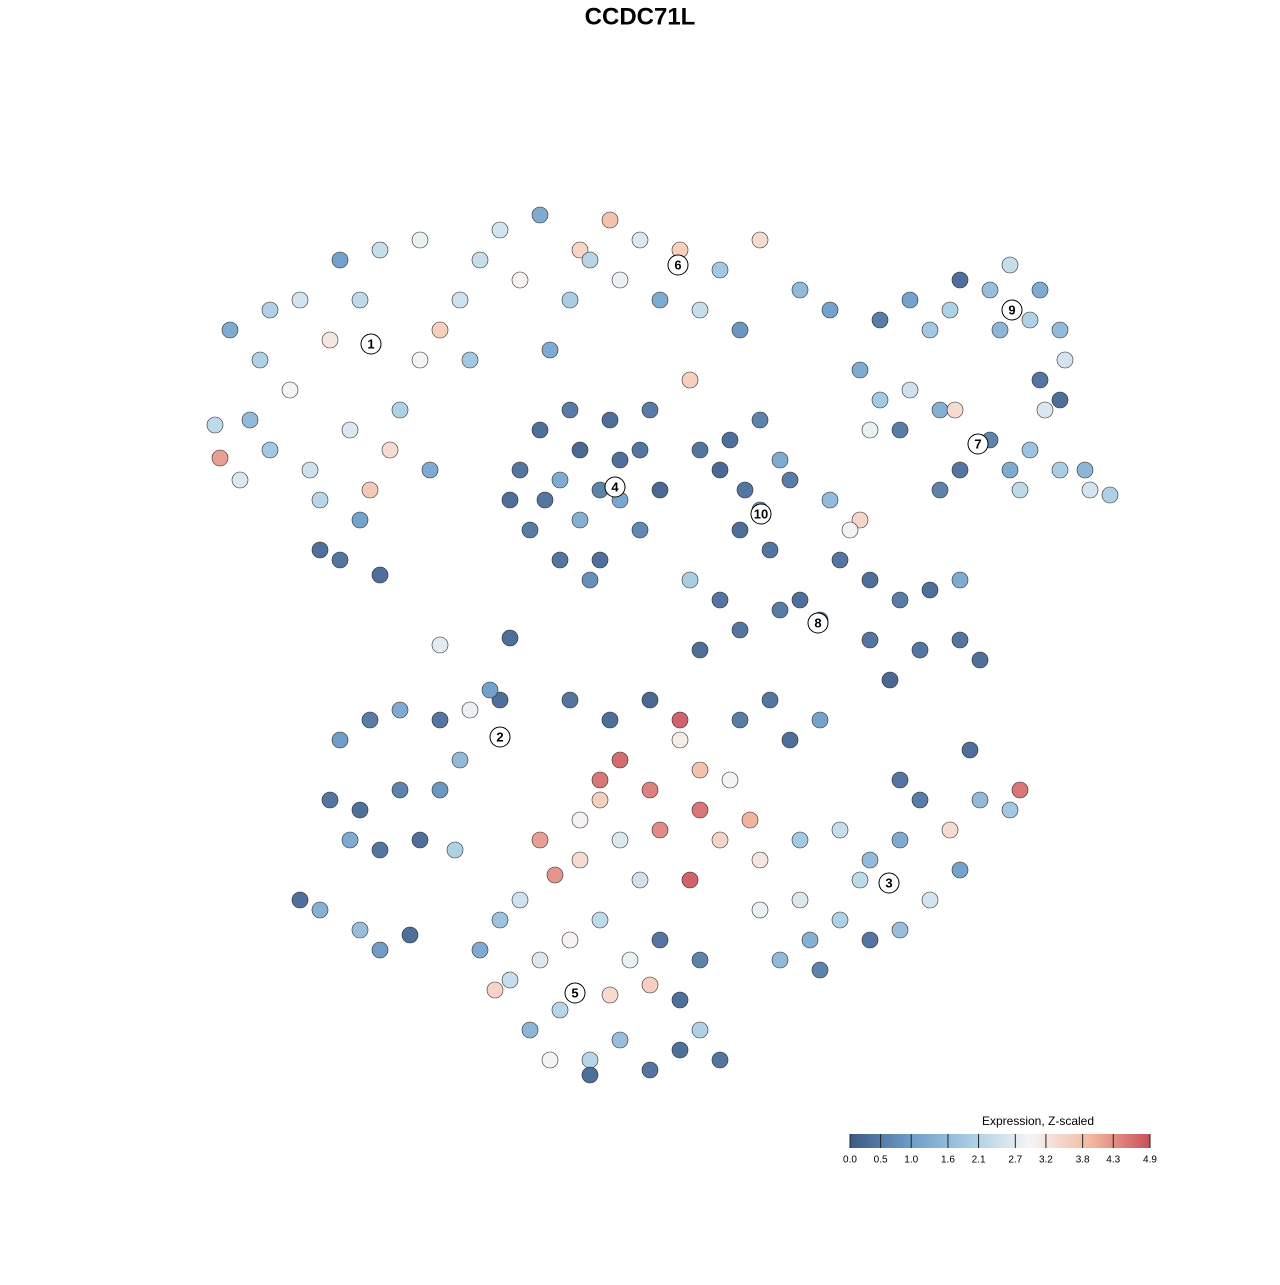 This screenshot has height=1285, width=1280. What do you see at coordinates (1000, 1141) in the screenshot?
I see `colorbar` at bounding box center [1000, 1141].